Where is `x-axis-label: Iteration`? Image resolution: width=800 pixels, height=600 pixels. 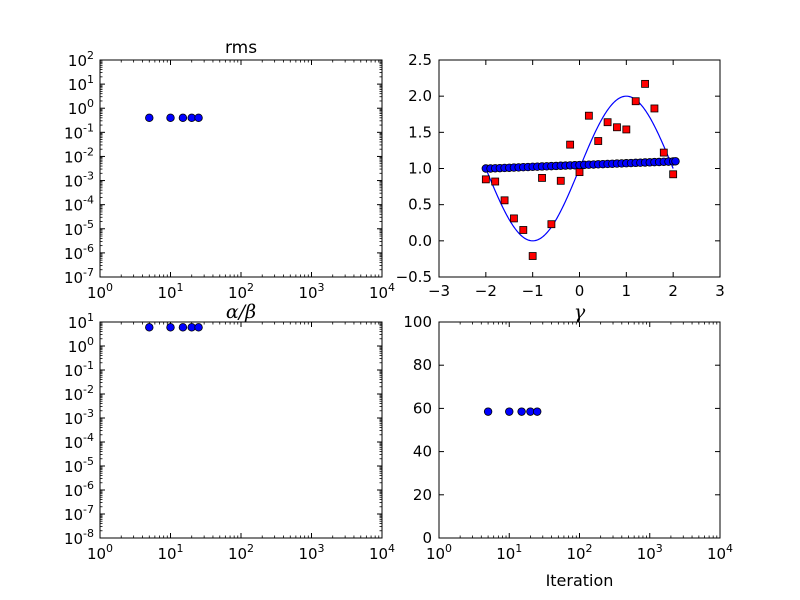
x-axis-label: Iteration is located at coordinates (580, 580).